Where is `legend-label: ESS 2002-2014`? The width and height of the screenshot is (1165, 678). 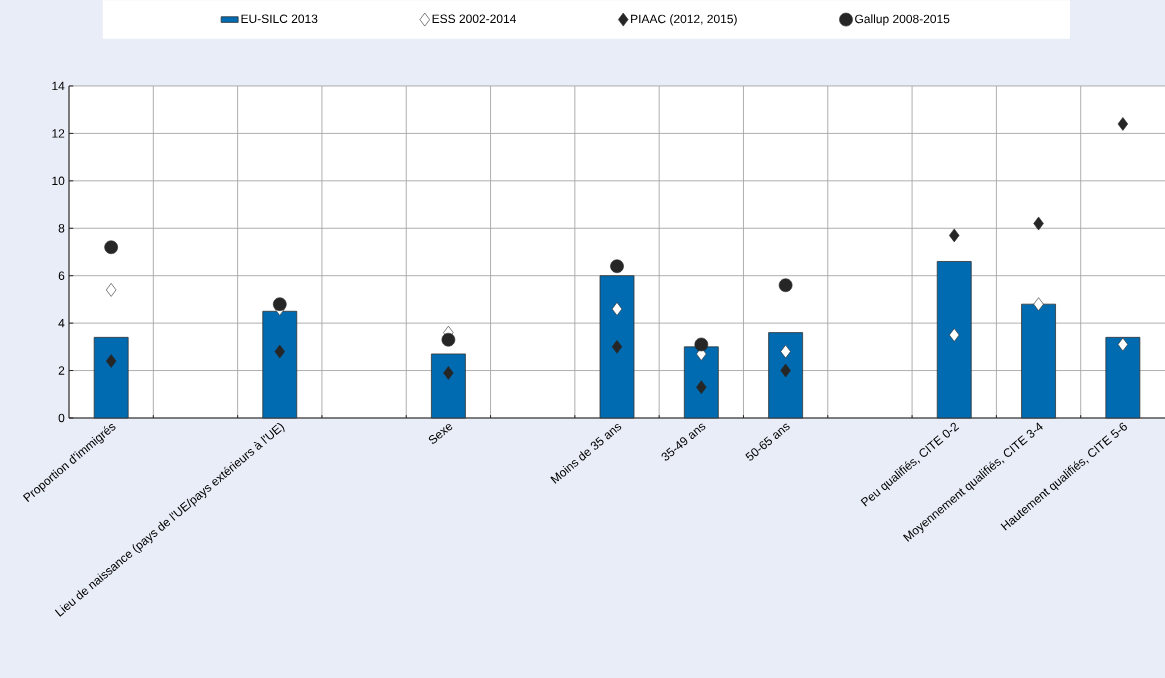
legend-label: ESS 2002-2014 is located at coordinates (474, 18).